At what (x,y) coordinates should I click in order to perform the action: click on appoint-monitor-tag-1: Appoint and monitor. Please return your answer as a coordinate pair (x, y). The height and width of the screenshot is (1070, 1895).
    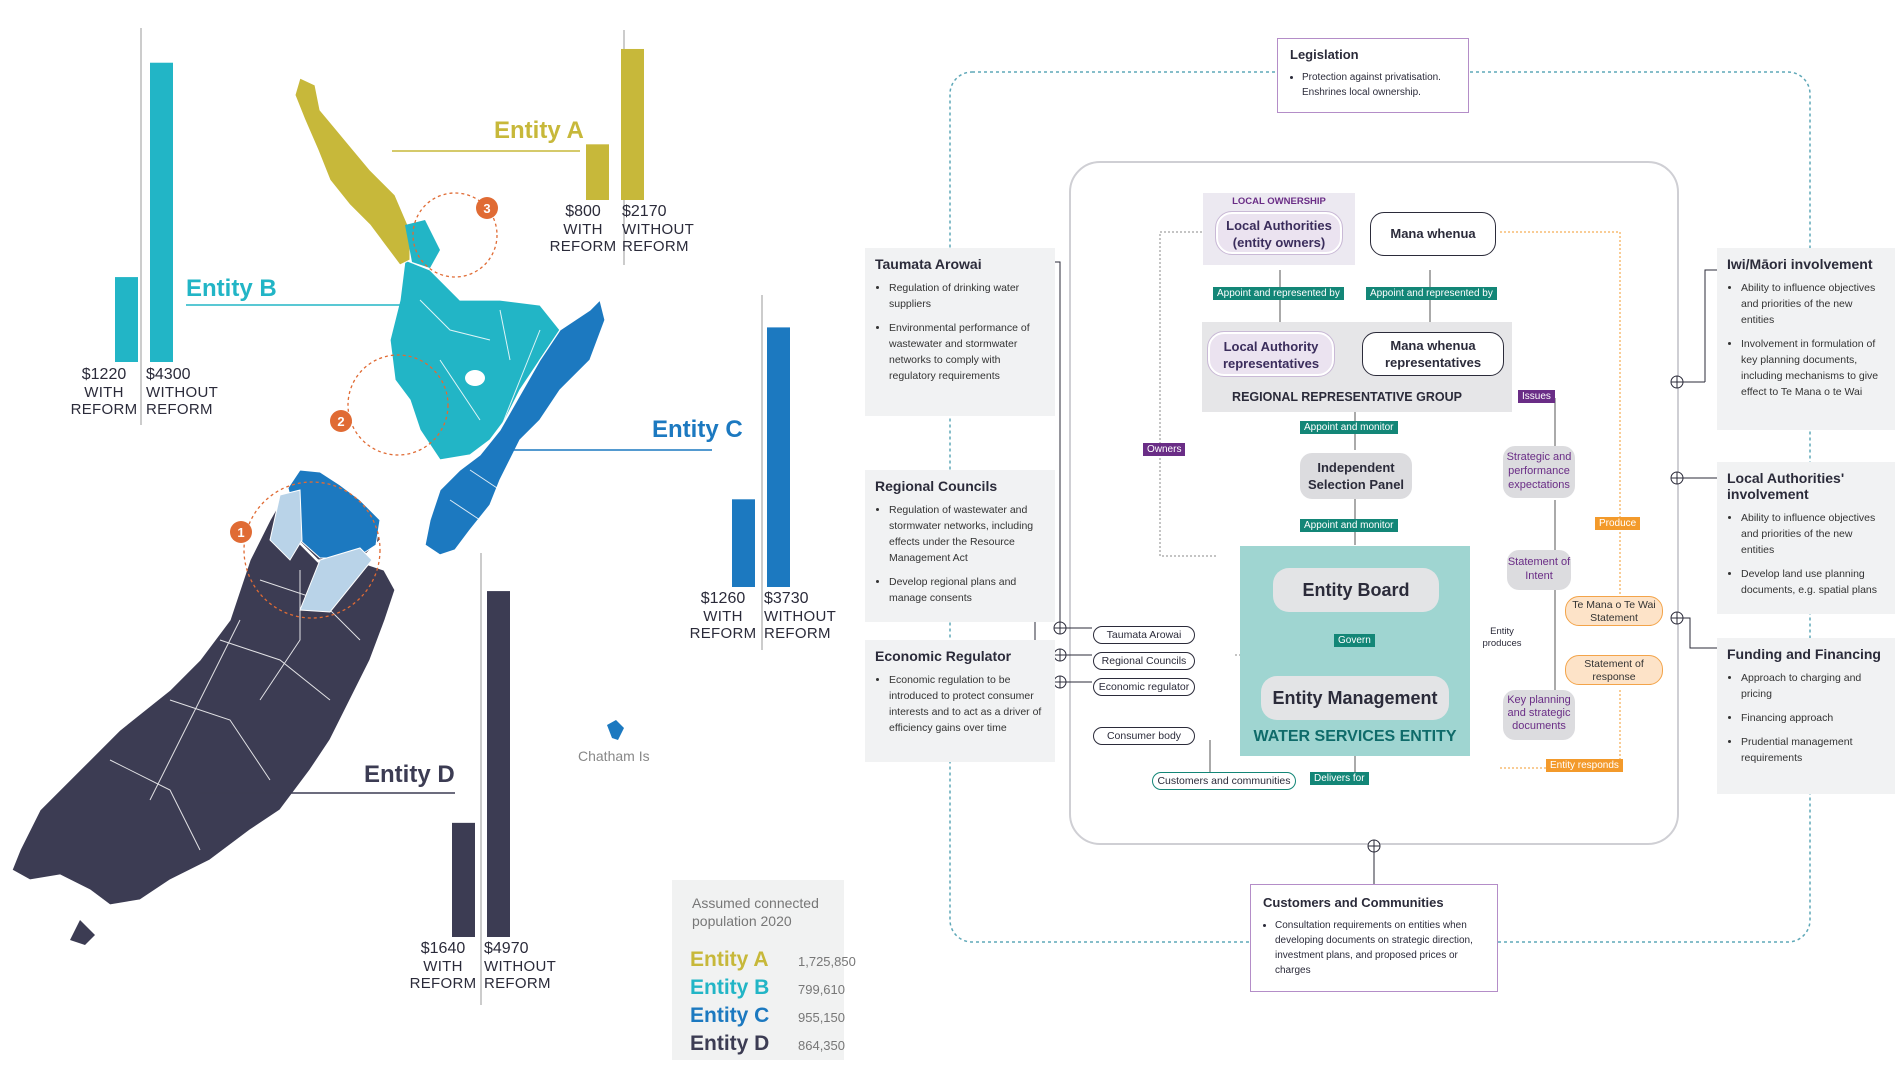
    Looking at the image, I should click on (1349, 427).